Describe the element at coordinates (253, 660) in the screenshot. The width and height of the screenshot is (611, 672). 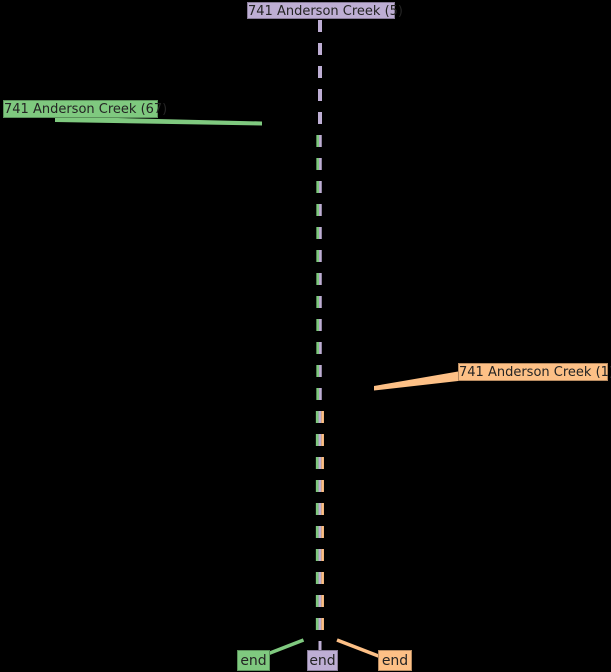
I see `node-end-green: end` at that location.